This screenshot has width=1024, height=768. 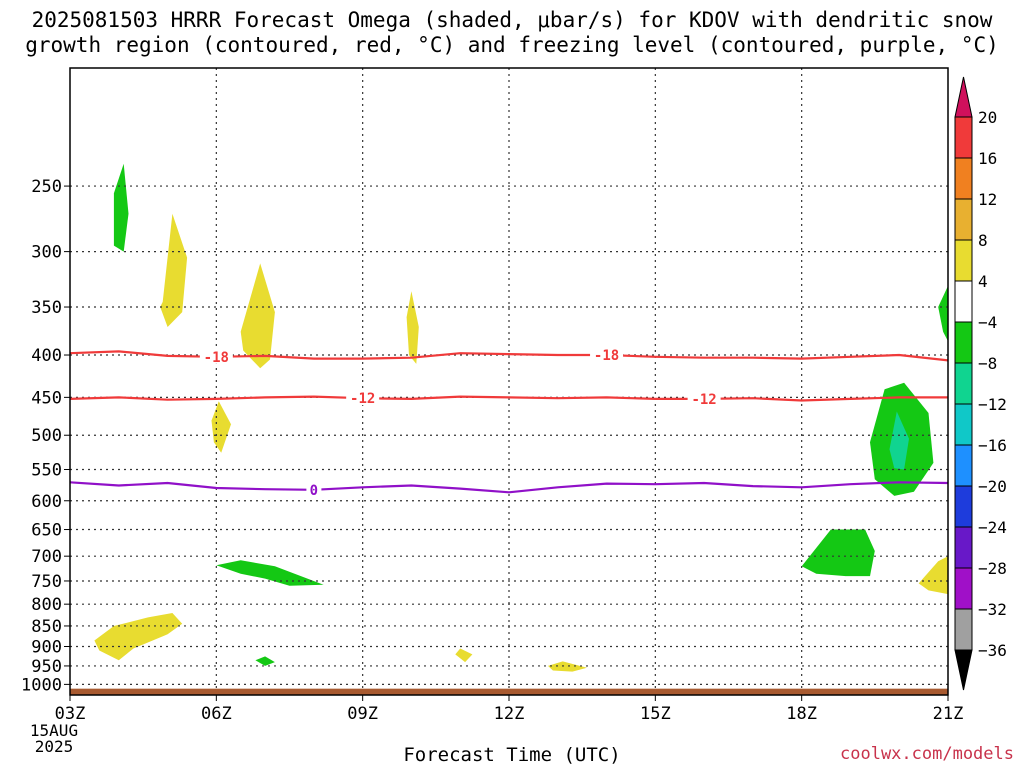 I want to click on credit-link: coolwx.com/models, so click(x=927, y=754).